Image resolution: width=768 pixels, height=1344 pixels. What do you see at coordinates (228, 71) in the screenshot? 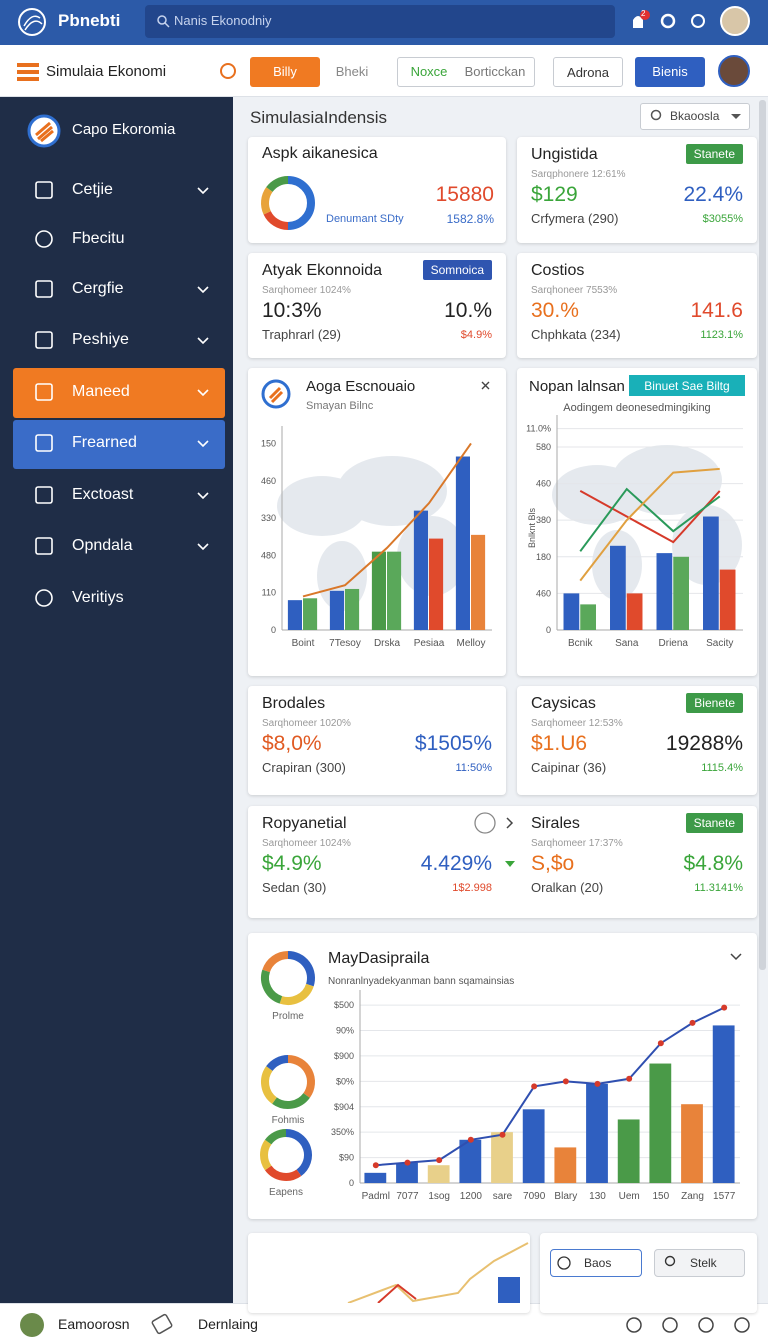
I see `clock-icon` at bounding box center [228, 71].